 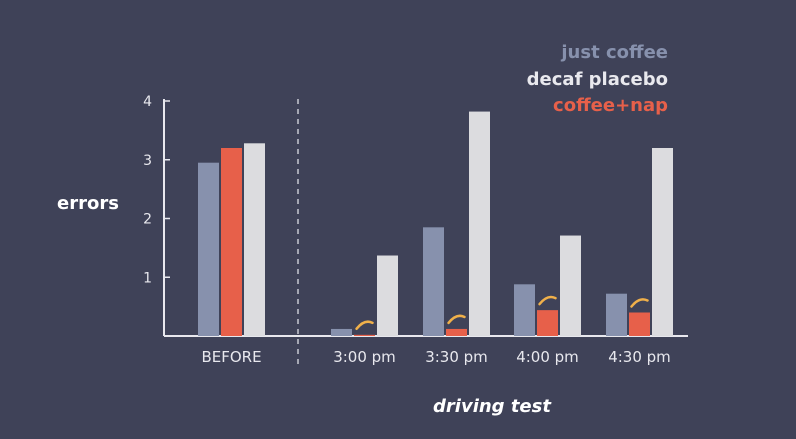 I want to click on legend-just-coffee: just coffee, so click(x=614, y=52).